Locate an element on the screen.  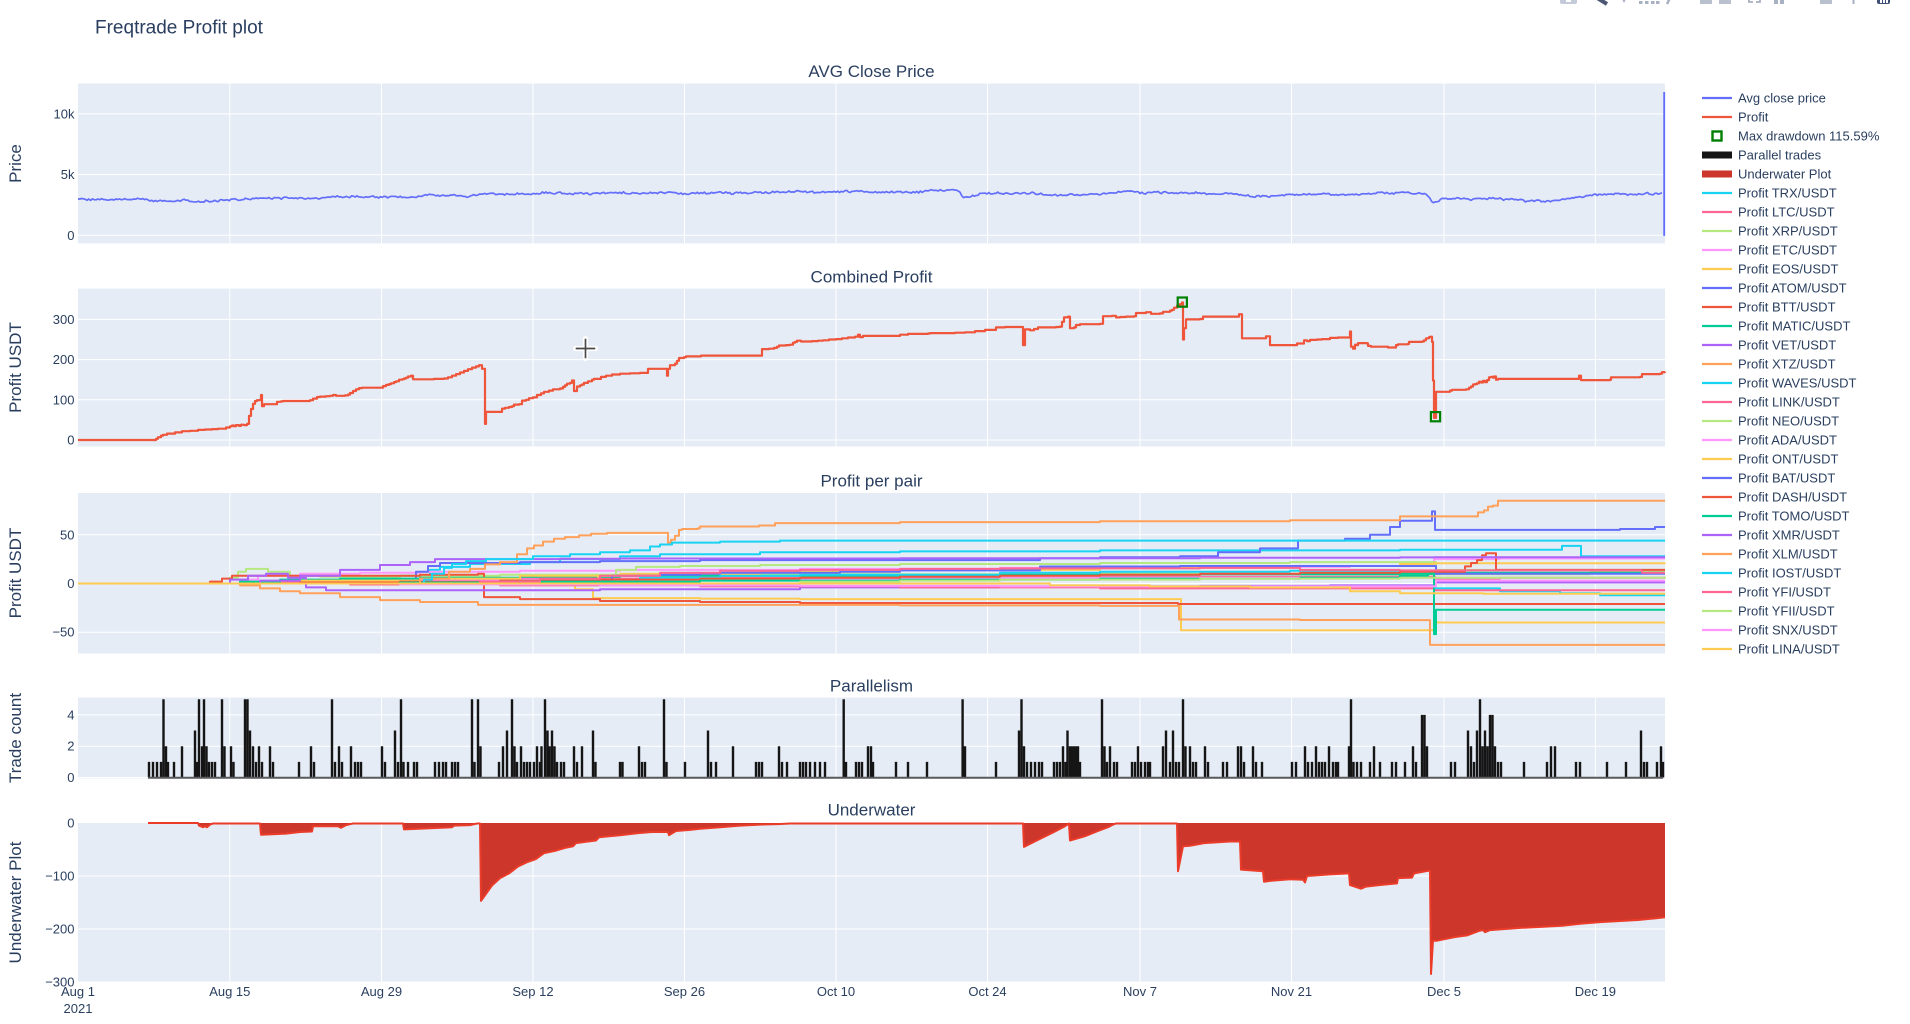
svg-text: Profit TRX/USDT is located at coordinates (1787, 193).